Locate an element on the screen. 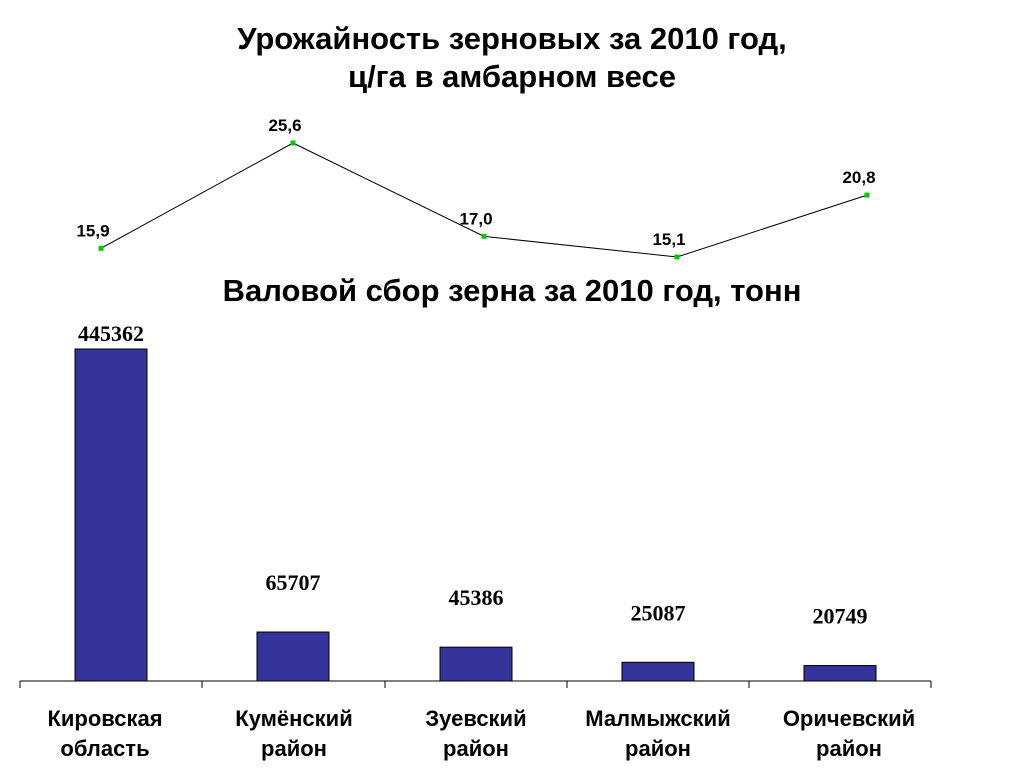 Image resolution: width=1024 pixels, height=768 pixels. line-chart-title-line1: Урожайность зерновых за 2010 год, is located at coordinates (512, 38).